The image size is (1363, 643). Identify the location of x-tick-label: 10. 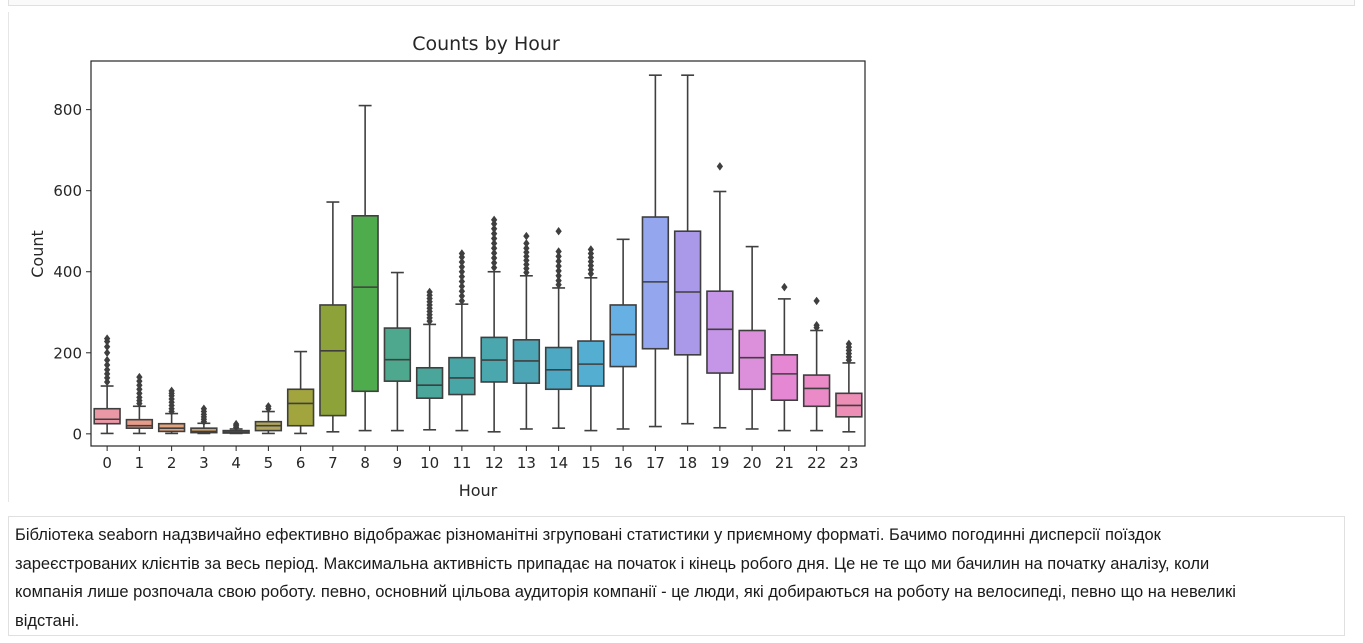
(429, 463).